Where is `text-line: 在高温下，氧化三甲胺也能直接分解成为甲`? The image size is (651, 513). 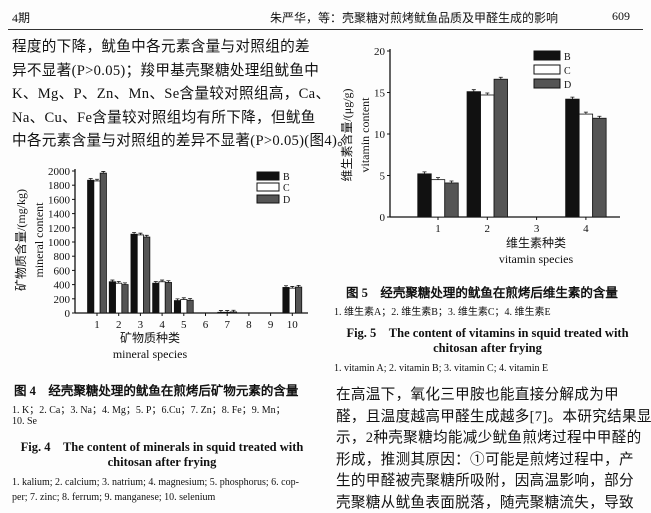
text-line: 在高温下，氧化三甲胺也能直接分解成为甲 is located at coordinates (477, 395).